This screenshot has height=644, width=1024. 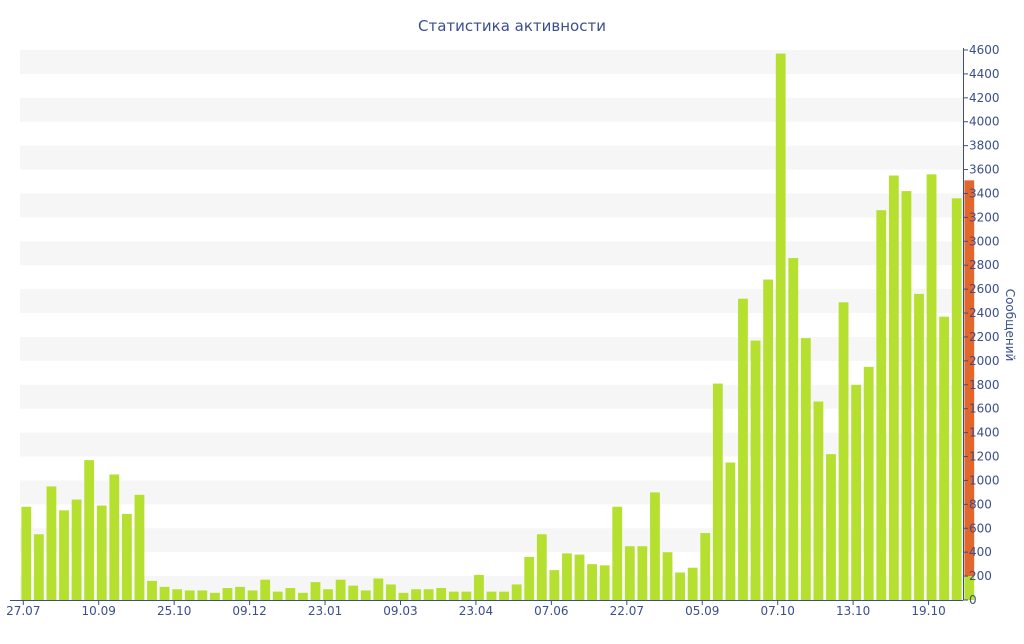 I want to click on y-tick-label: 3600, so click(x=984, y=170).